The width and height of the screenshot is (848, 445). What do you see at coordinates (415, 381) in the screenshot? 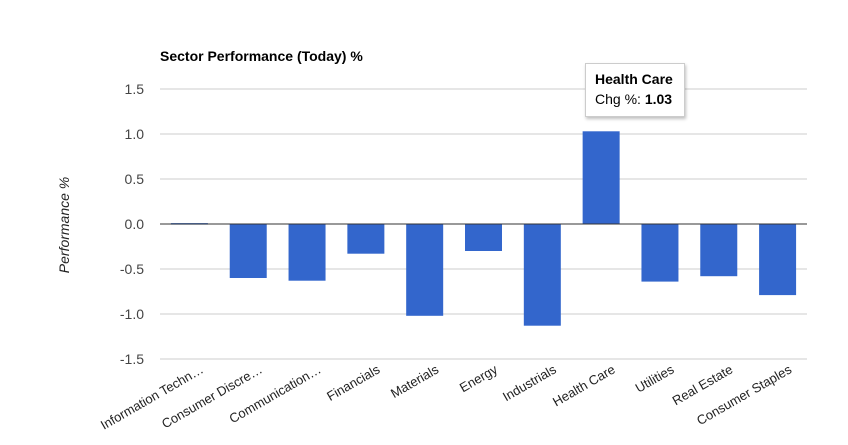
I see `x-tick-label: Materials` at bounding box center [415, 381].